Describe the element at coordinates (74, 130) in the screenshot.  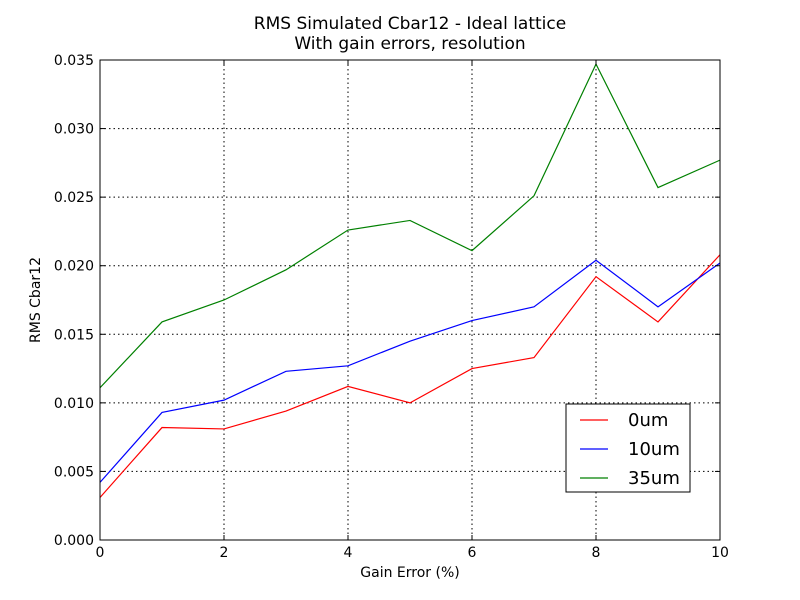
I see `y-tick-label: 0.030` at that location.